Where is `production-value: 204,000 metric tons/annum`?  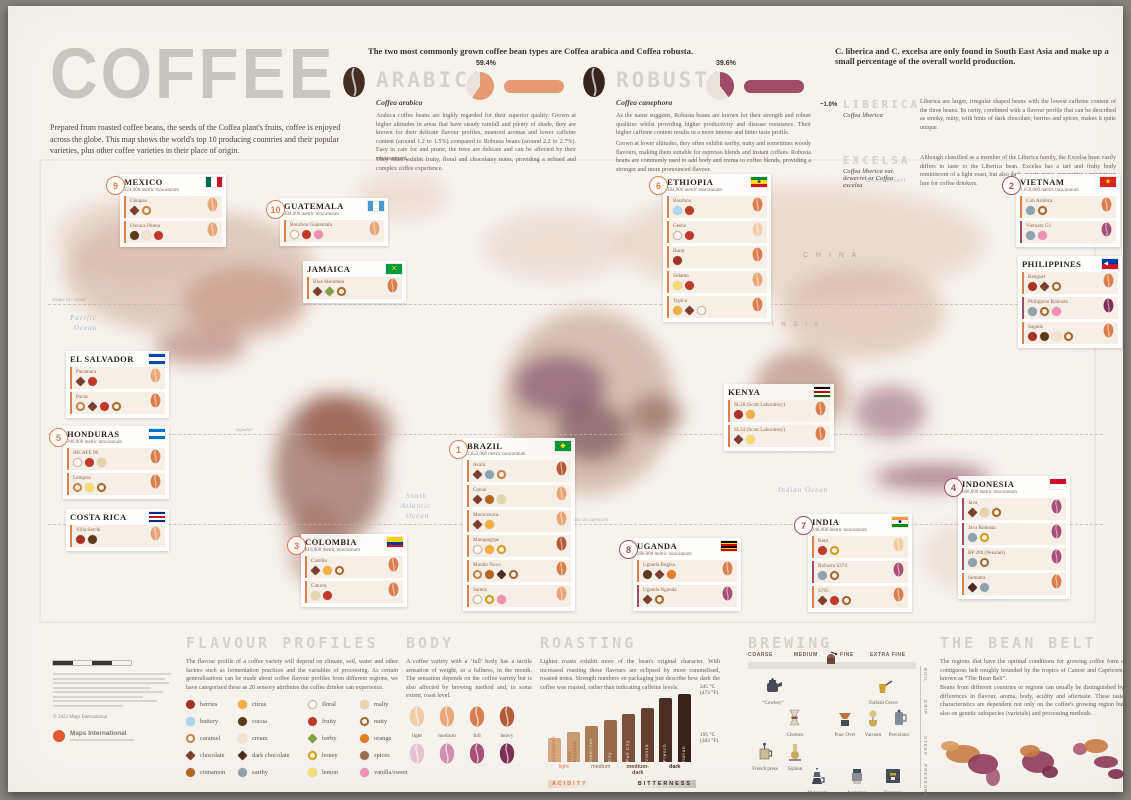
production-value: 204,000 metric tons/annum is located at coordinates (311, 214).